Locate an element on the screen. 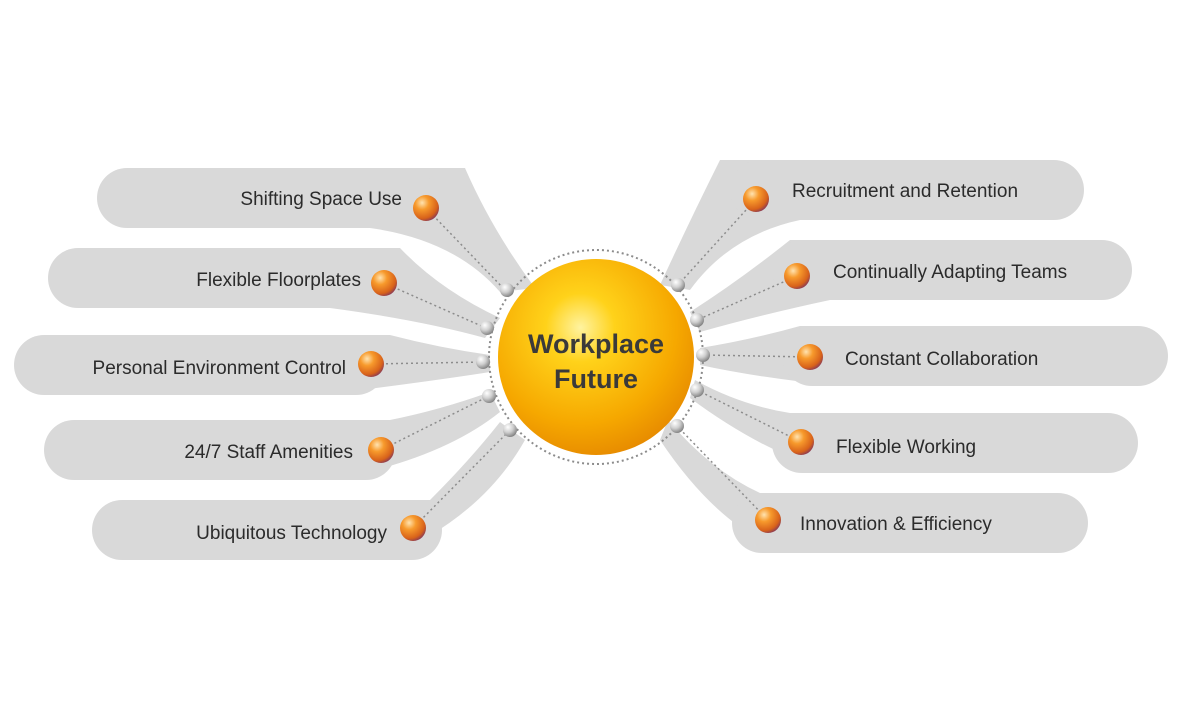  branch-label: Continually Adapting Teams is located at coordinates (950, 272).